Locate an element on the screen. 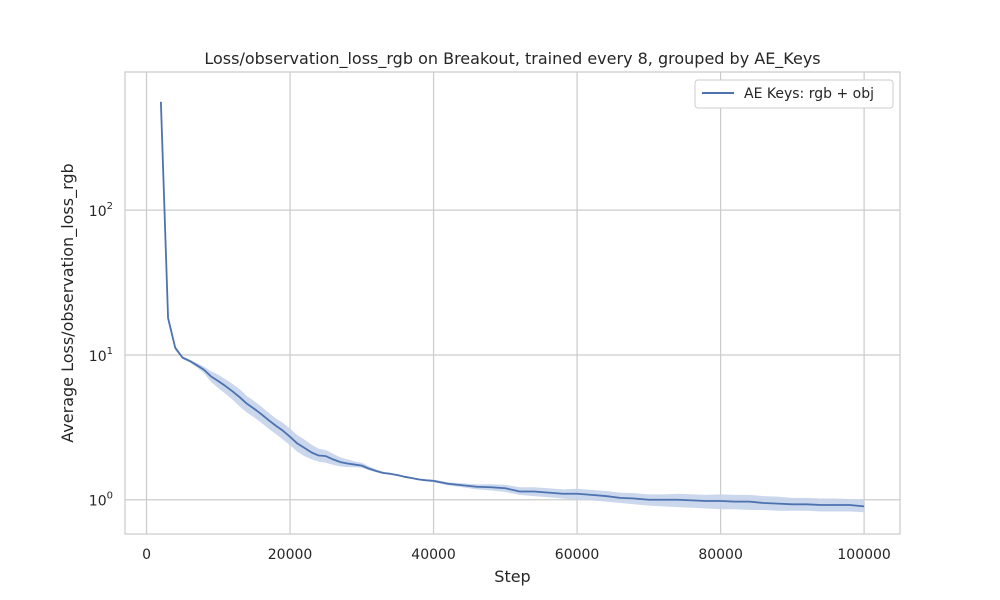  x-tick-label: 60000 is located at coordinates (577, 555).